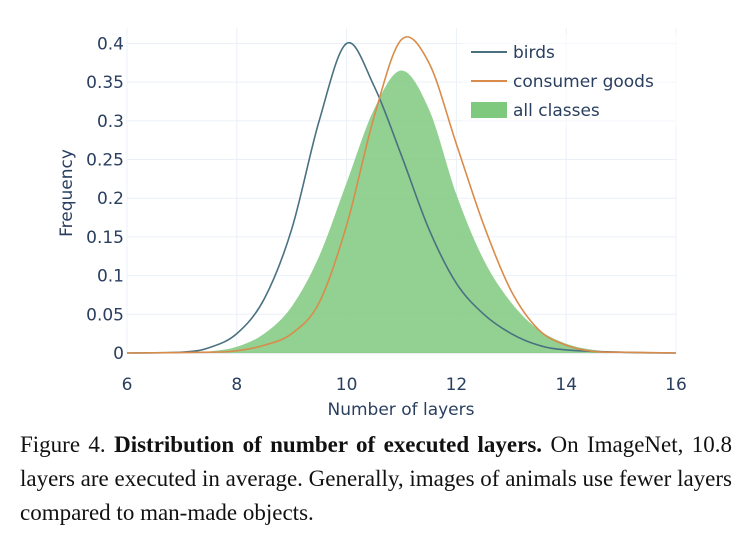 The height and width of the screenshot is (547, 749). I want to click on y-tick-label: 0.15, so click(105, 238).